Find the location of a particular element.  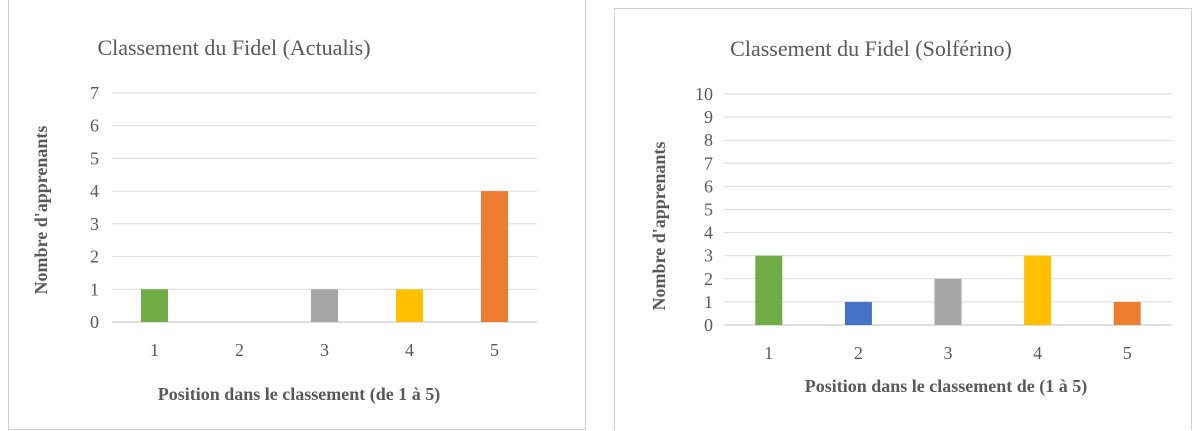

x-axis-label: Position dans le classement (de 1 à 5) is located at coordinates (299, 394).